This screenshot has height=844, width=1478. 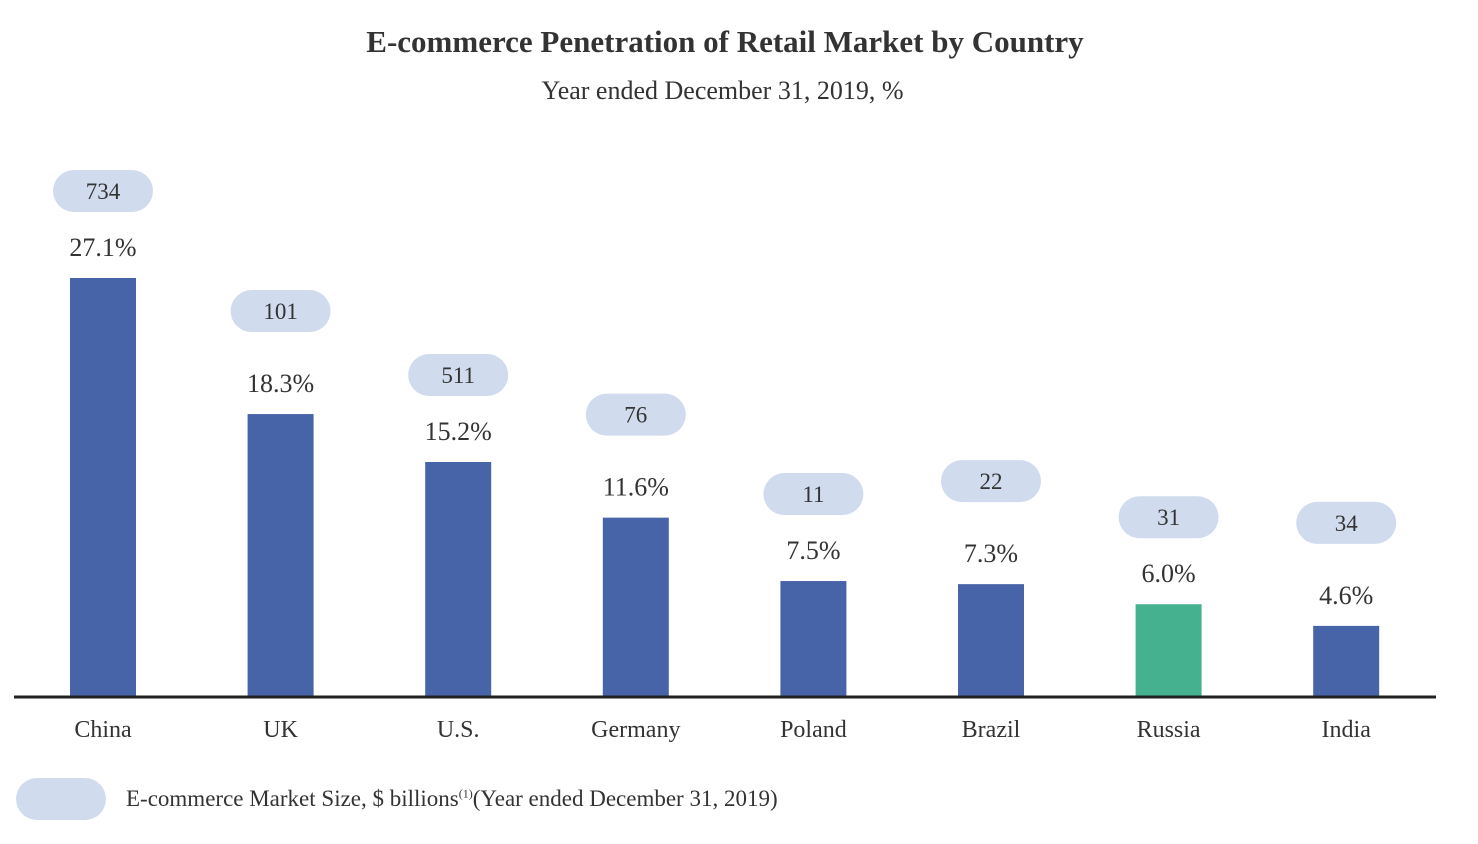 What do you see at coordinates (635, 730) in the screenshot?
I see `x-tick-label: Germany` at bounding box center [635, 730].